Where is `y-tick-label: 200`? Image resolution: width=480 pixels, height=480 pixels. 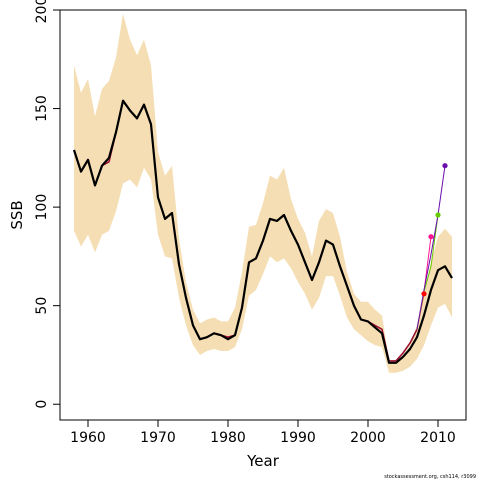
y-tick-label: 200 is located at coordinates (42, 11).